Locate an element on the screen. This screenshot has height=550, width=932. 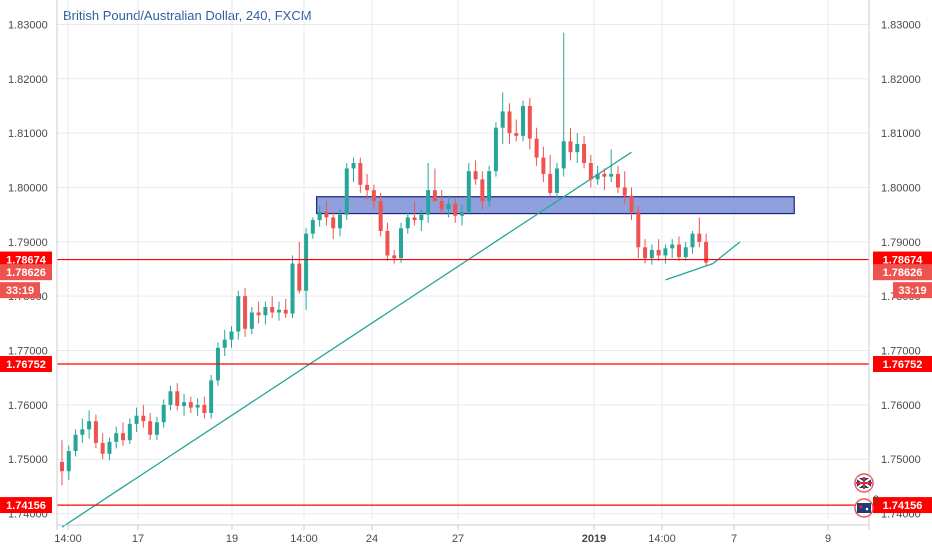
current-price-tag-left-label: 1.78626 is located at coordinates (26, 273).